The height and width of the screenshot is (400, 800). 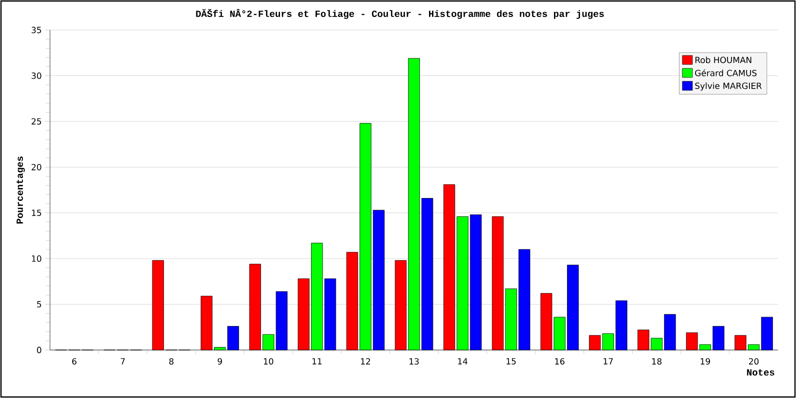 I want to click on y-tick-label: 0, so click(x=39, y=350).